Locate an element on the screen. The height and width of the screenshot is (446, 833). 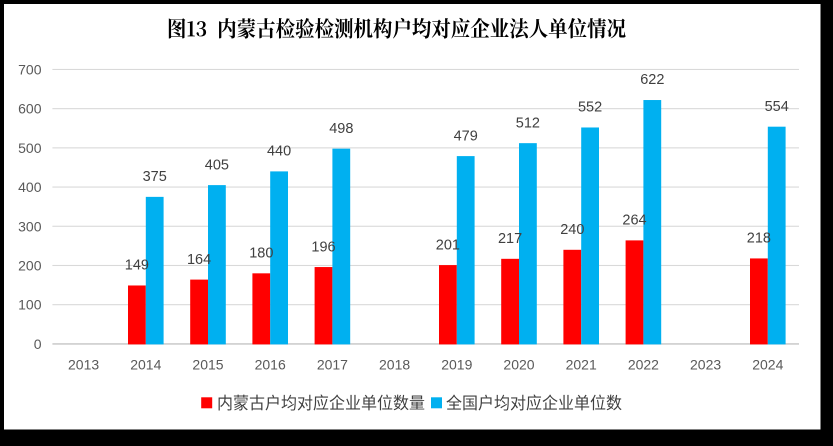
svg-text: 2018 is located at coordinates (394, 364).